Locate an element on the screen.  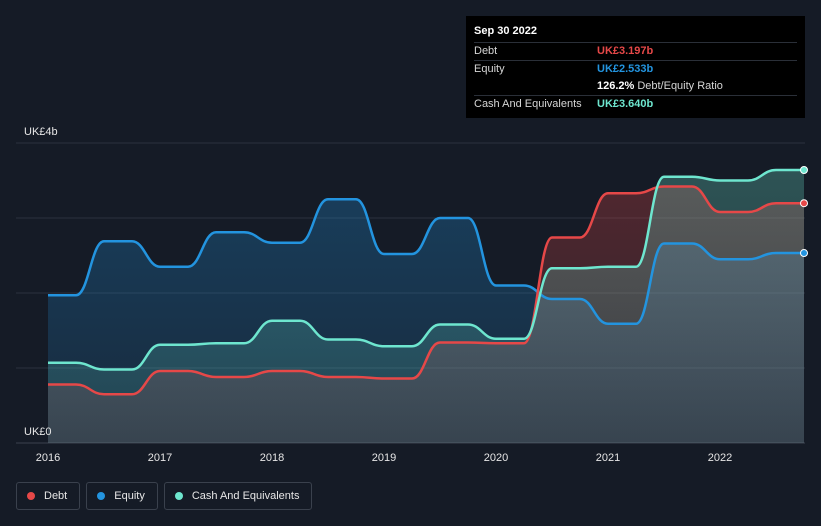
tooltip-equity-row: Equity UK£2.533b is located at coordinates (635, 69).